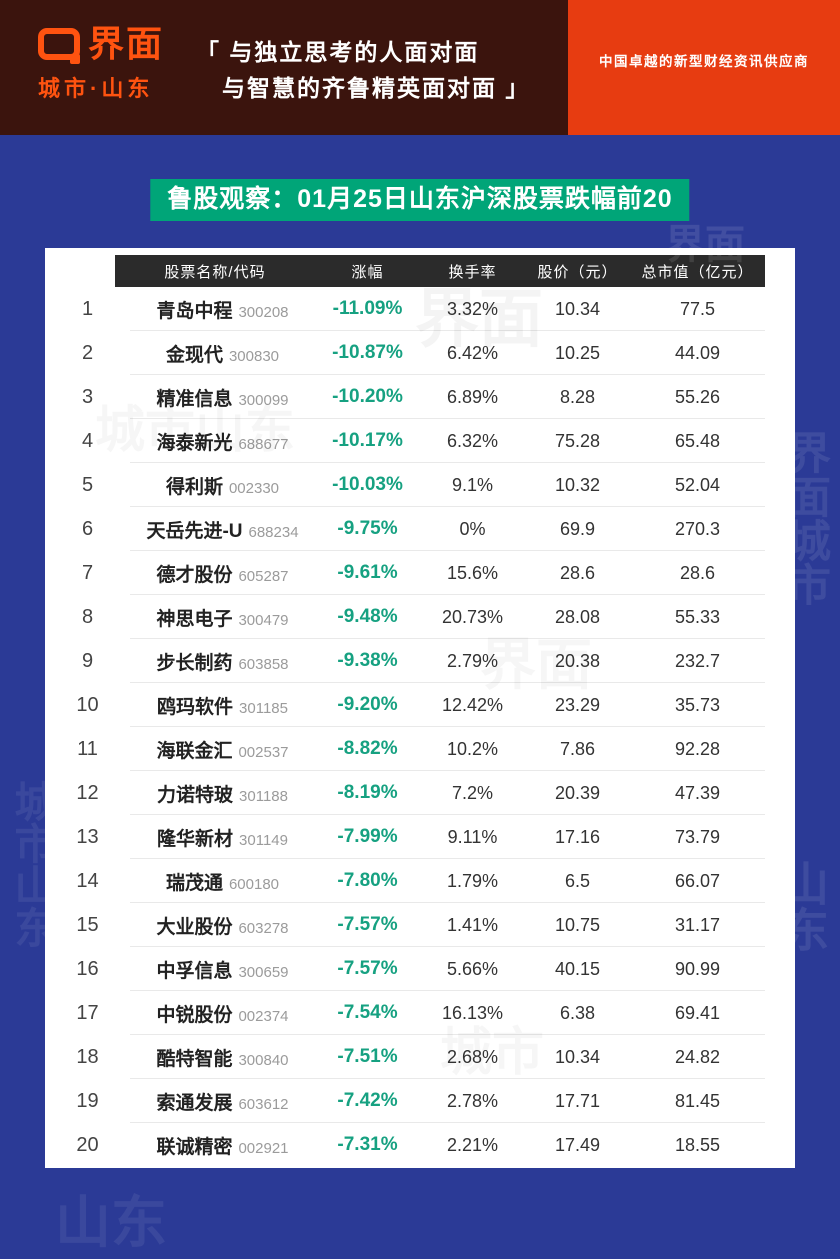  I want to click on row-change: -10.03%, so click(367, 484).